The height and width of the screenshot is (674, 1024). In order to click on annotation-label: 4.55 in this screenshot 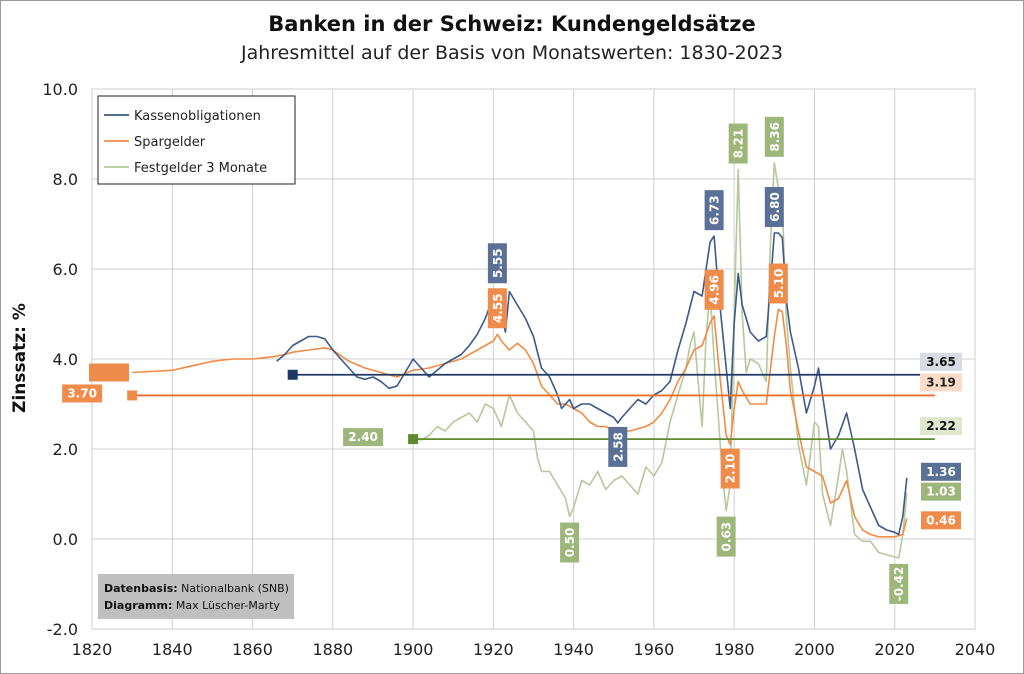, I will do `click(498, 308)`.